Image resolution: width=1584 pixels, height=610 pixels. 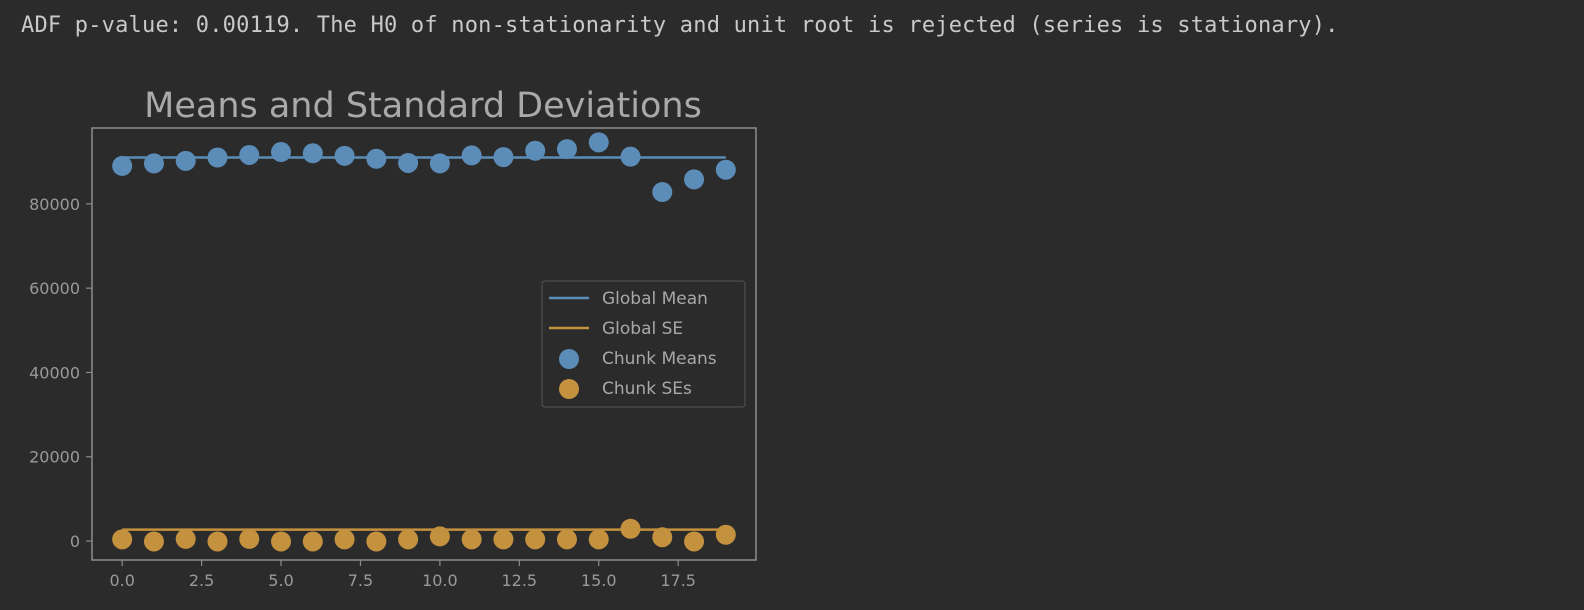 I want to click on x-tick-label: 0.0, so click(x=121, y=580).